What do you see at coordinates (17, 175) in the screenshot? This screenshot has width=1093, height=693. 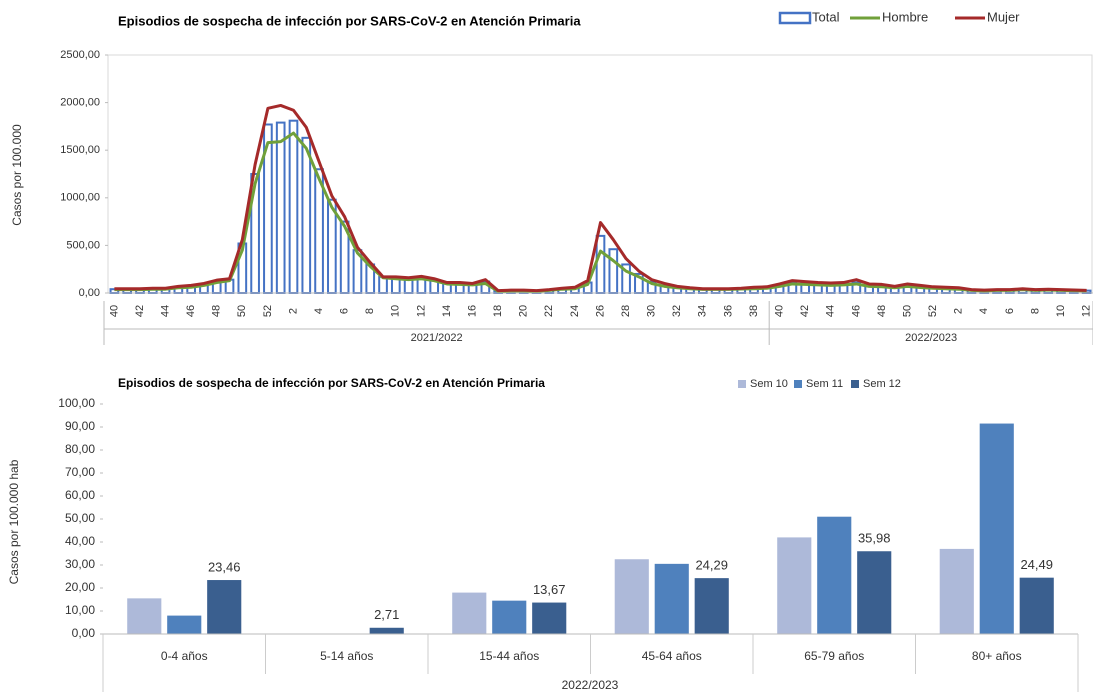 I see `y-axis-label: Casos por 100.000` at bounding box center [17, 175].